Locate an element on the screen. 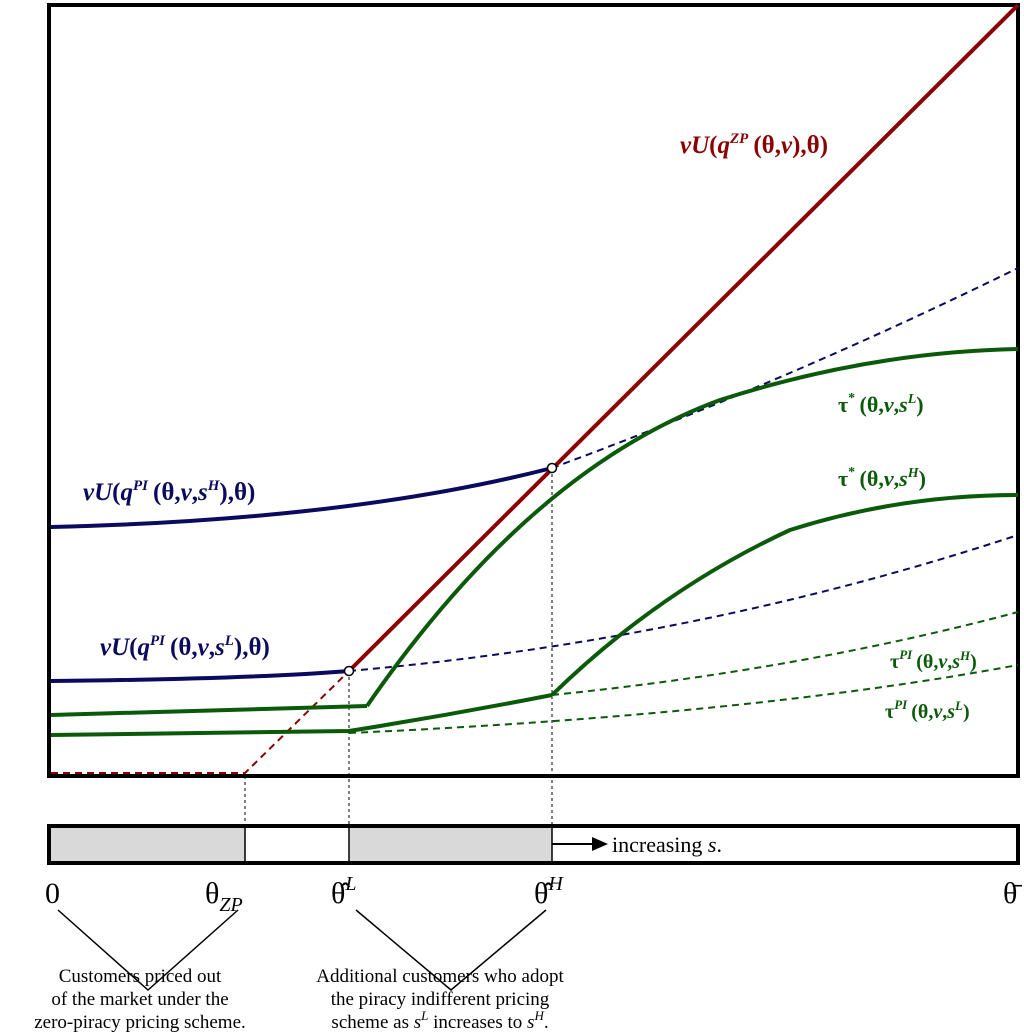 This screenshot has width=1024, height=1032. tau-low-base is located at coordinates (209, 710).